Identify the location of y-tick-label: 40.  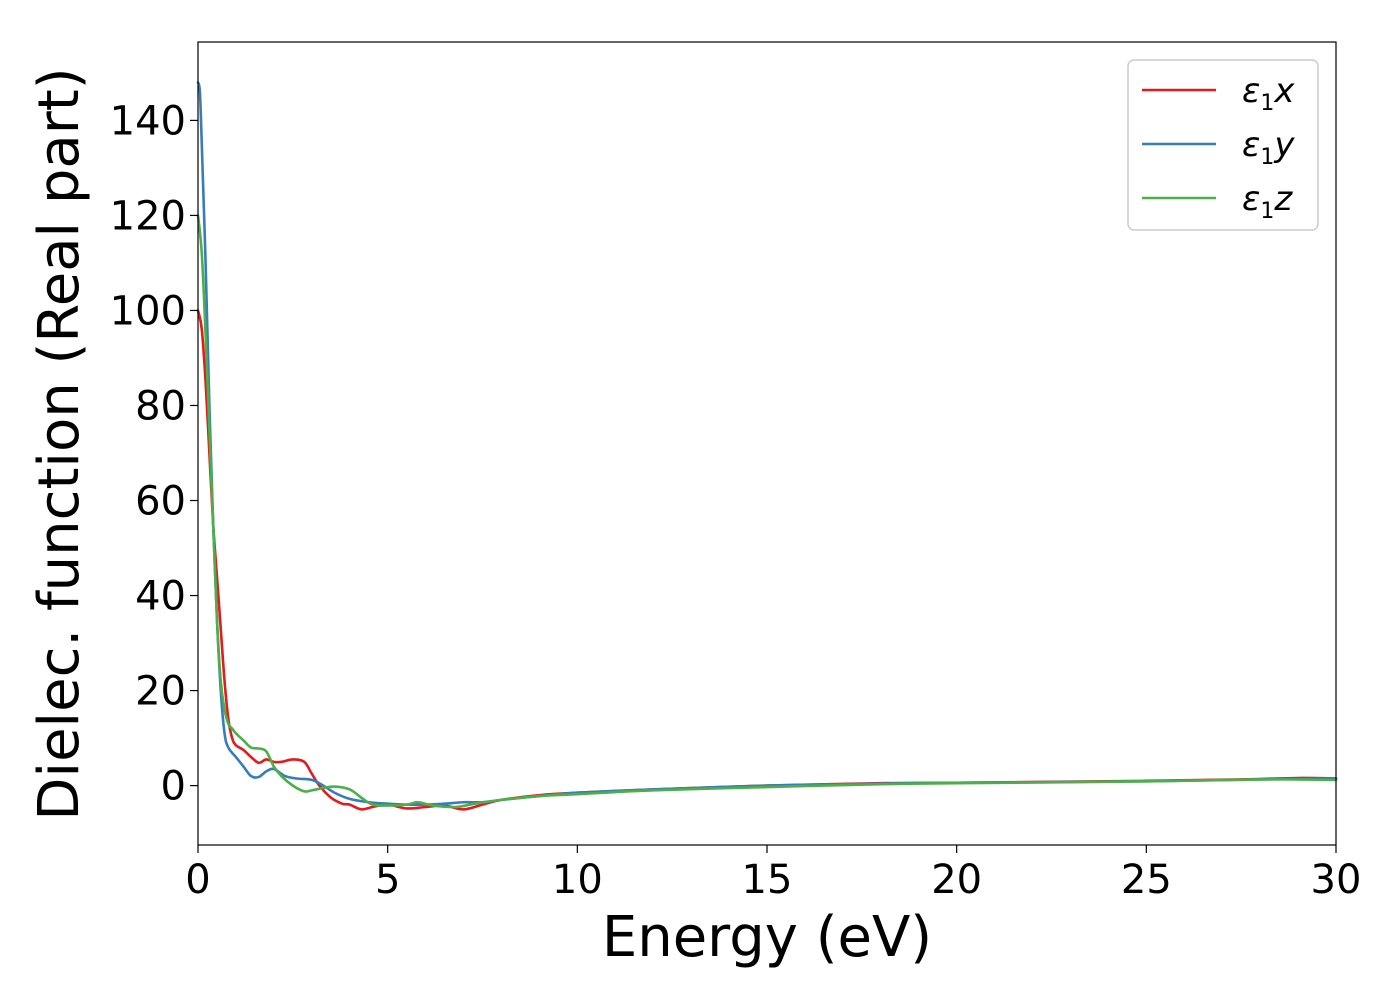
(160, 597).